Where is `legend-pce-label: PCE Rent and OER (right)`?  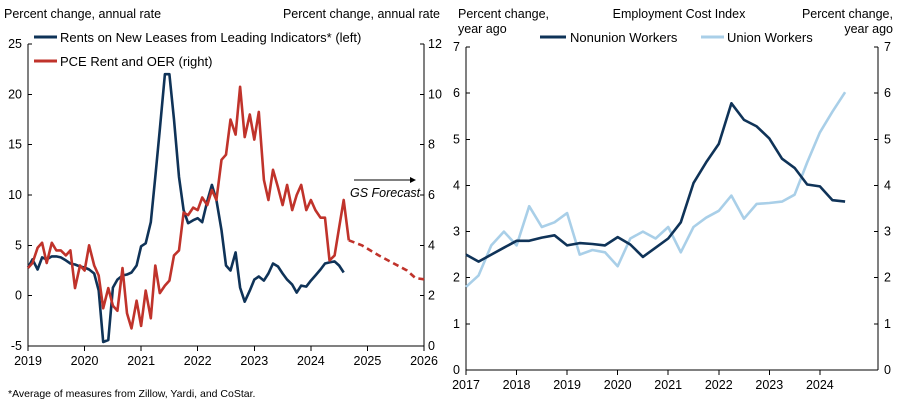
legend-pce-label: PCE Rent and OER (right) is located at coordinates (136, 61).